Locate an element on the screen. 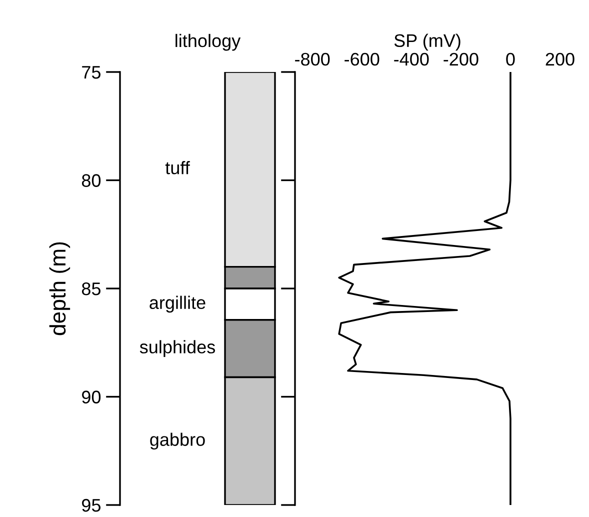  series-label: tuff is located at coordinates (177, 167).